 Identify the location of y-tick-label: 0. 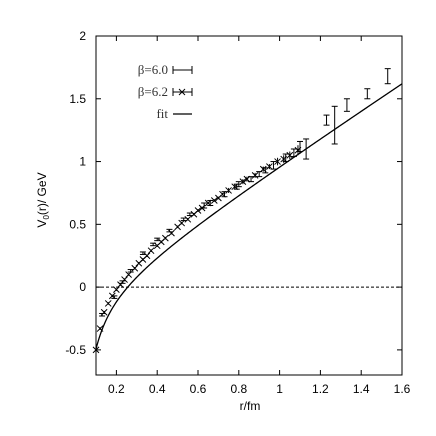
(82, 287).